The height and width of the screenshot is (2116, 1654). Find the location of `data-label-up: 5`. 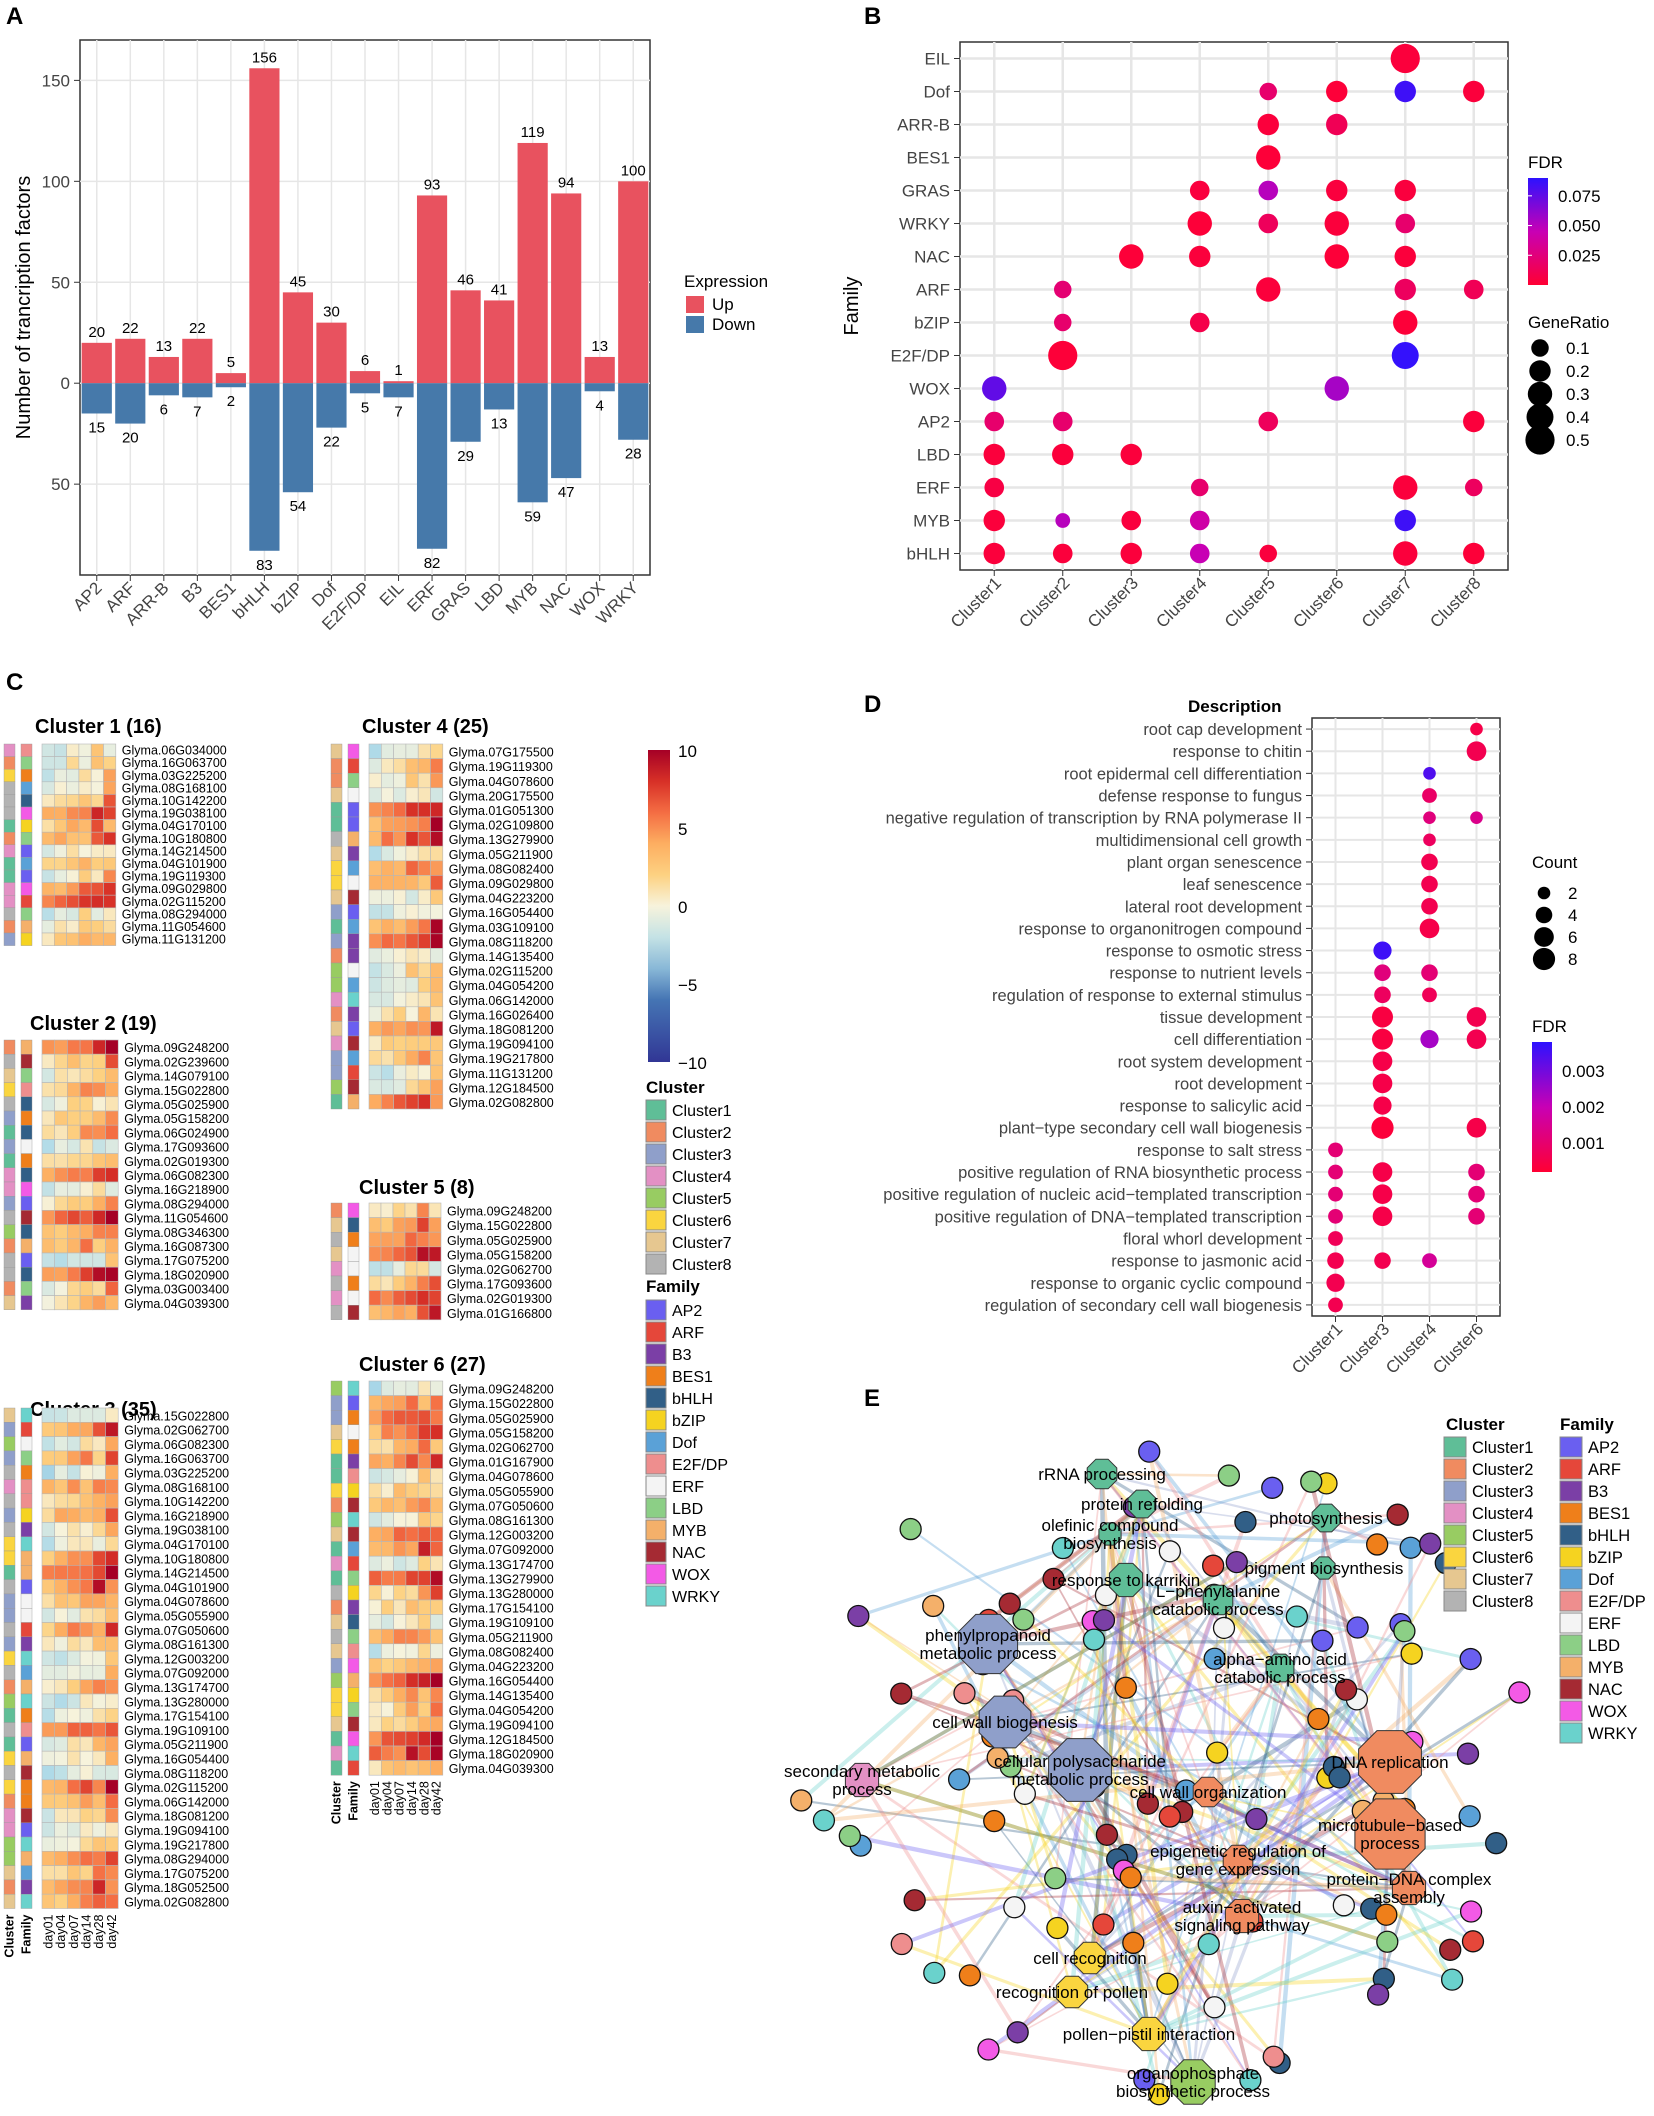

data-label-up: 5 is located at coordinates (231, 362).